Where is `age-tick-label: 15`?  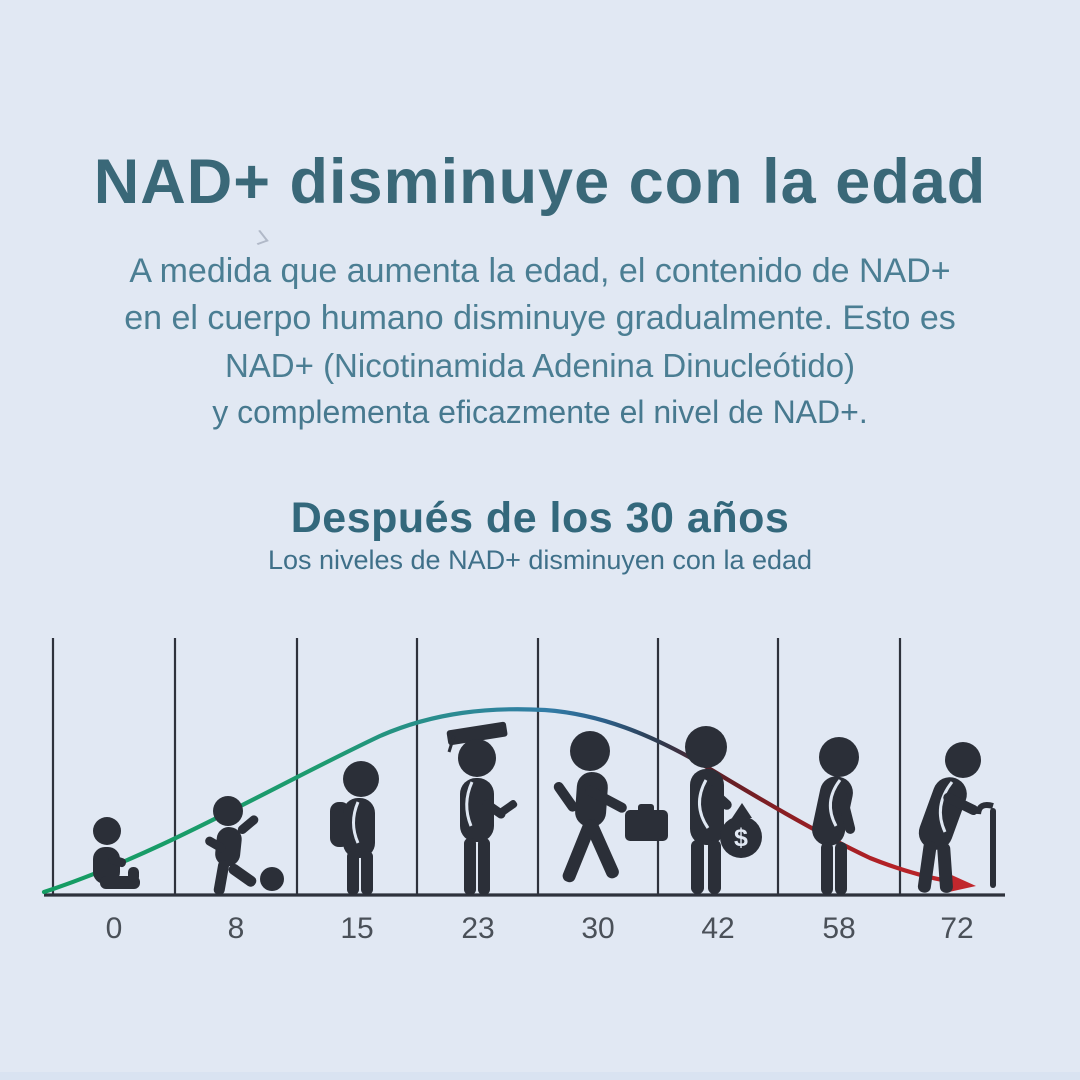 age-tick-label: 15 is located at coordinates (357, 928).